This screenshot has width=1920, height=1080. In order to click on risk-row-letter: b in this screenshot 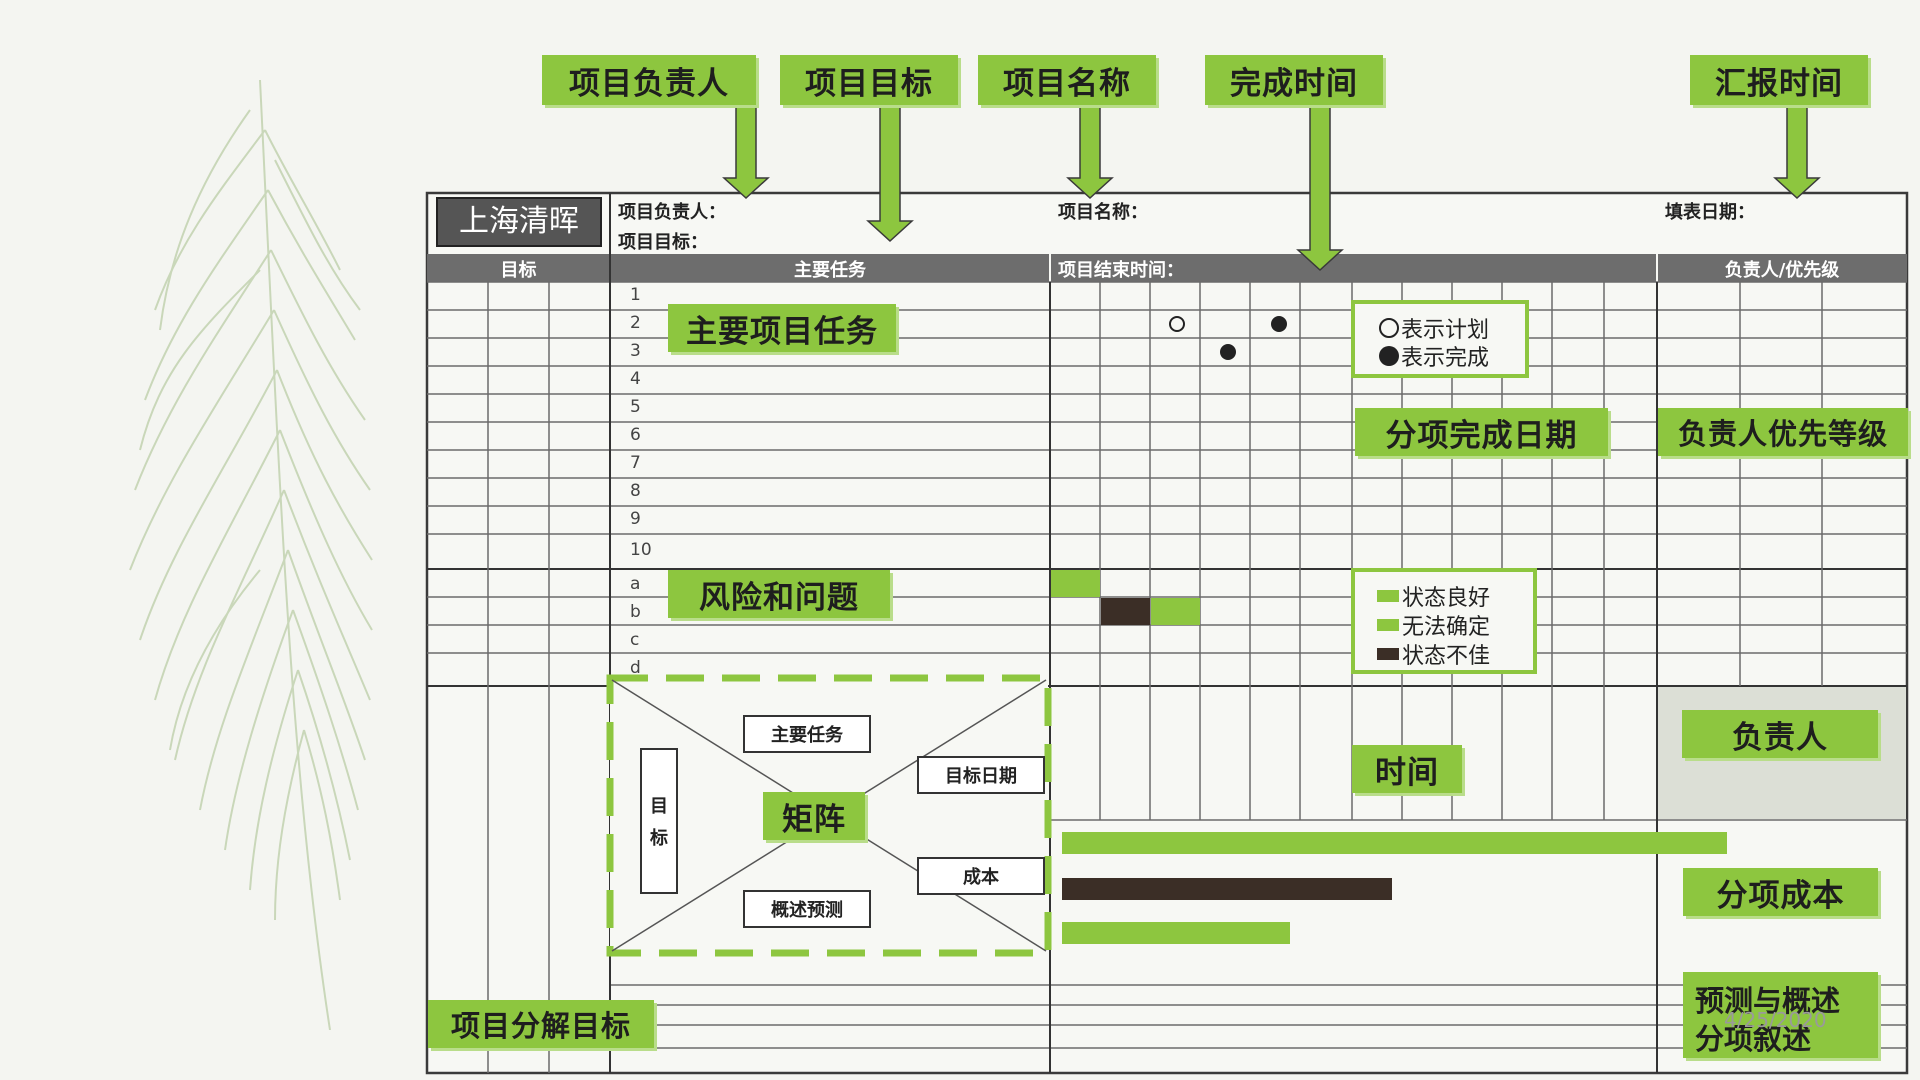, I will do `click(635, 612)`.